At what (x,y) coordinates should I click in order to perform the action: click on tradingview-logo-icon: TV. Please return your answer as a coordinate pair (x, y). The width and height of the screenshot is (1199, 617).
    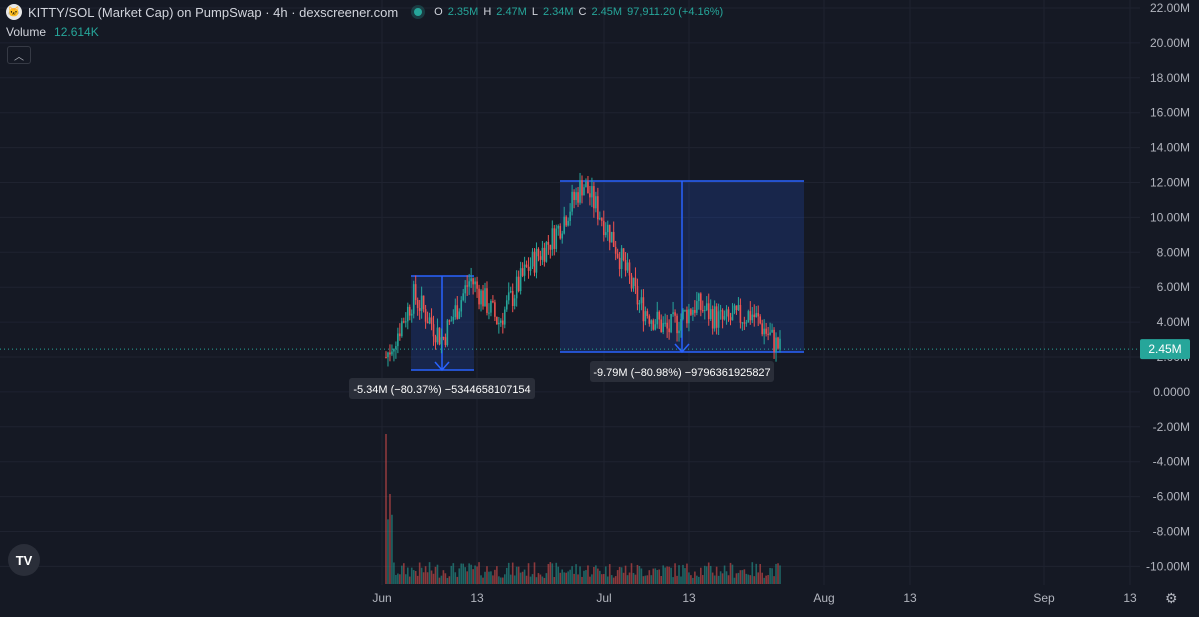
    Looking at the image, I should click on (24, 560).